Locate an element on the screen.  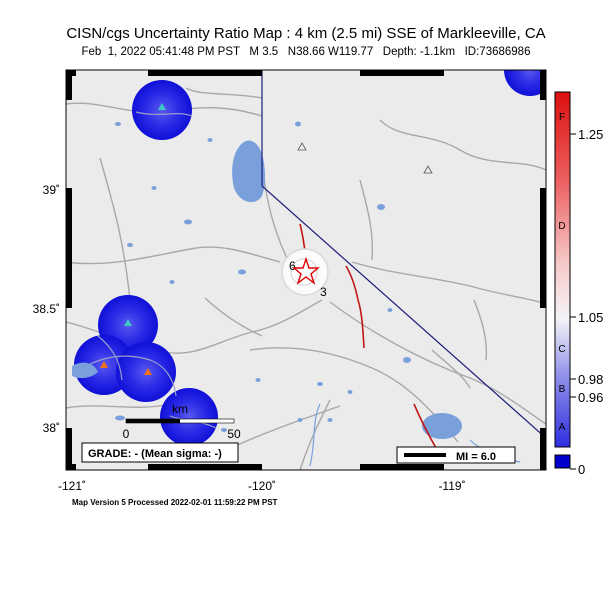
scale-bar-end: 50 is located at coordinates (234, 434).